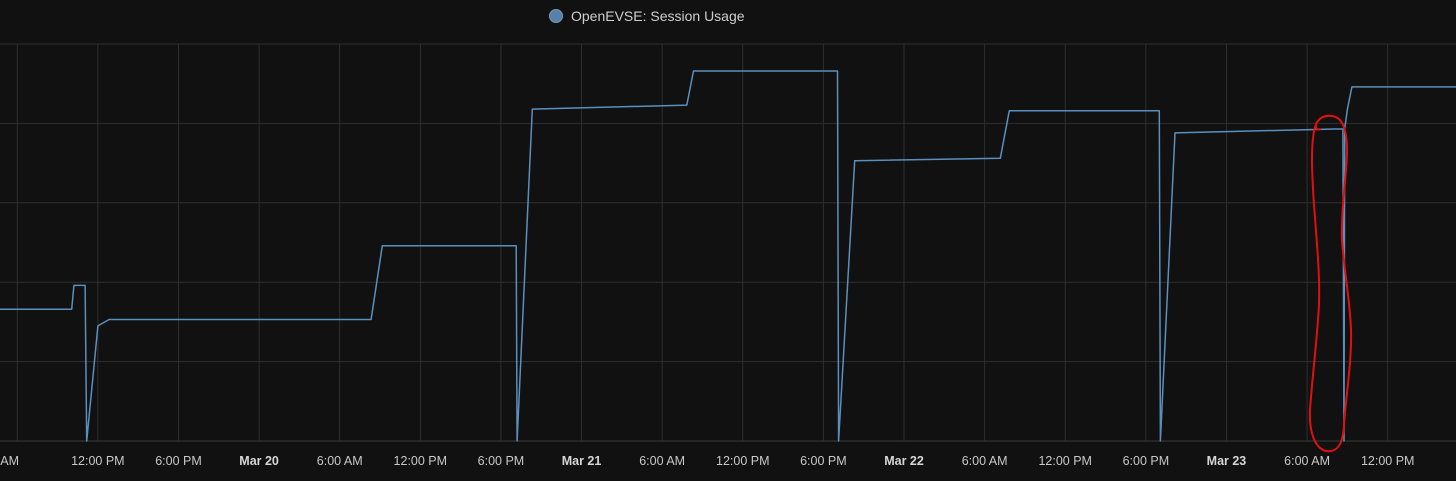 This screenshot has width=1456, height=481. I want to click on x-tick-label: Mar 21, so click(582, 461).